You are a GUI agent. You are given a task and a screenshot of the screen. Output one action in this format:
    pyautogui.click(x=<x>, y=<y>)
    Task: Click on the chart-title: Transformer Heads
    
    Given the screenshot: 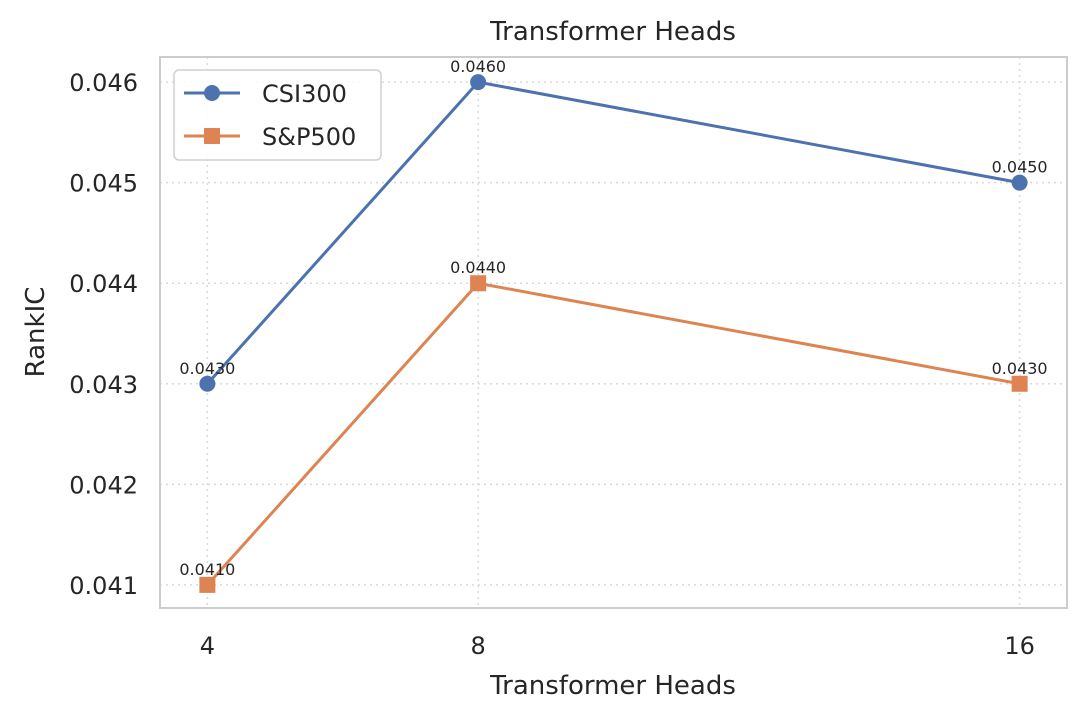 What is the action you would take?
    pyautogui.click(x=612, y=32)
    